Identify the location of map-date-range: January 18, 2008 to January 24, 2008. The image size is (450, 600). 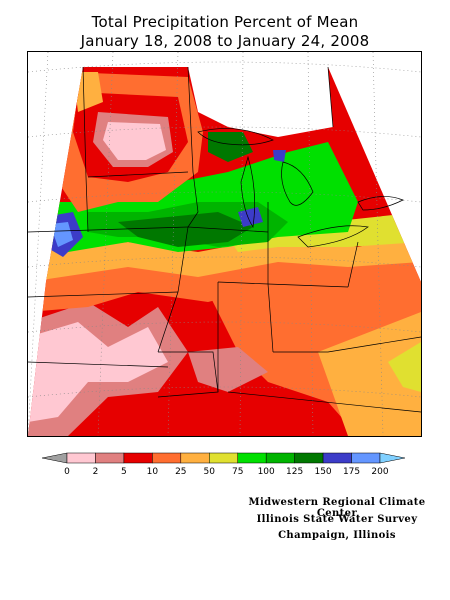
(225, 41).